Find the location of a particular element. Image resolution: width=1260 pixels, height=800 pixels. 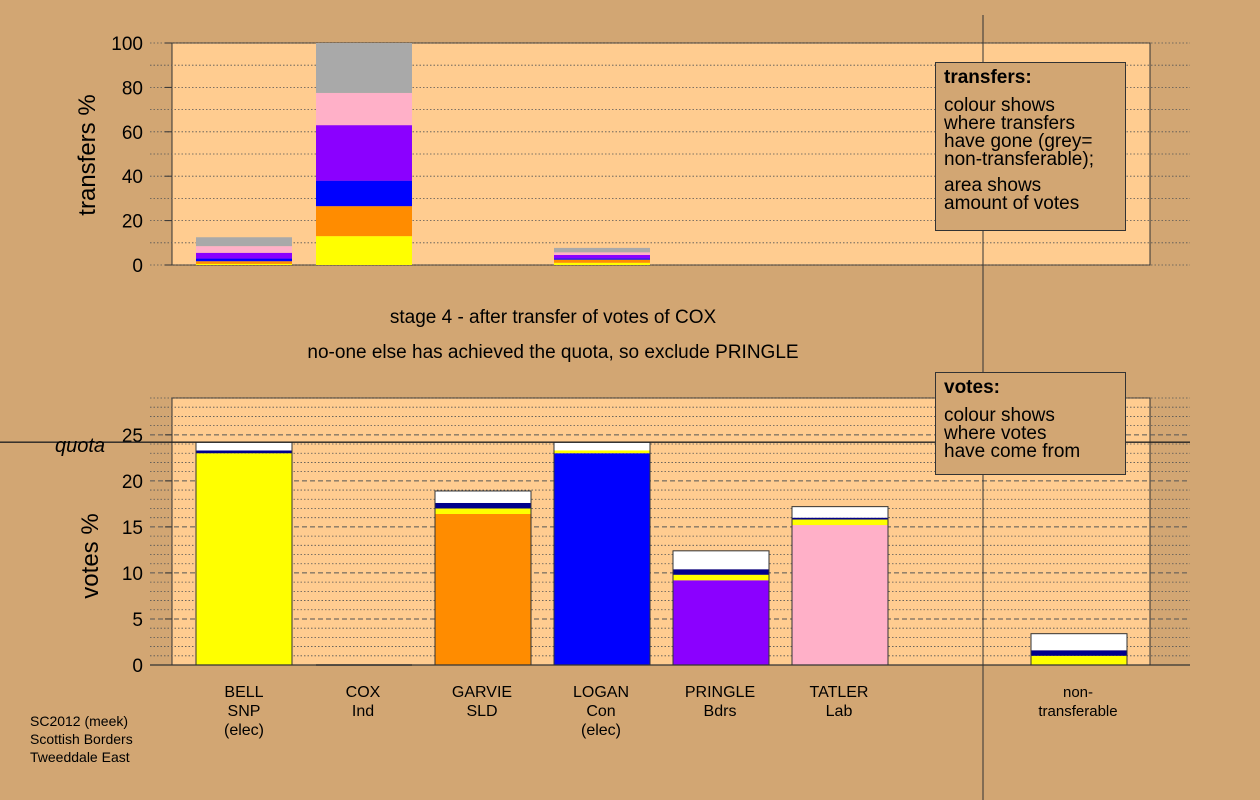

candidate-label: PRINGLE Bdrs is located at coordinates (720, 702).